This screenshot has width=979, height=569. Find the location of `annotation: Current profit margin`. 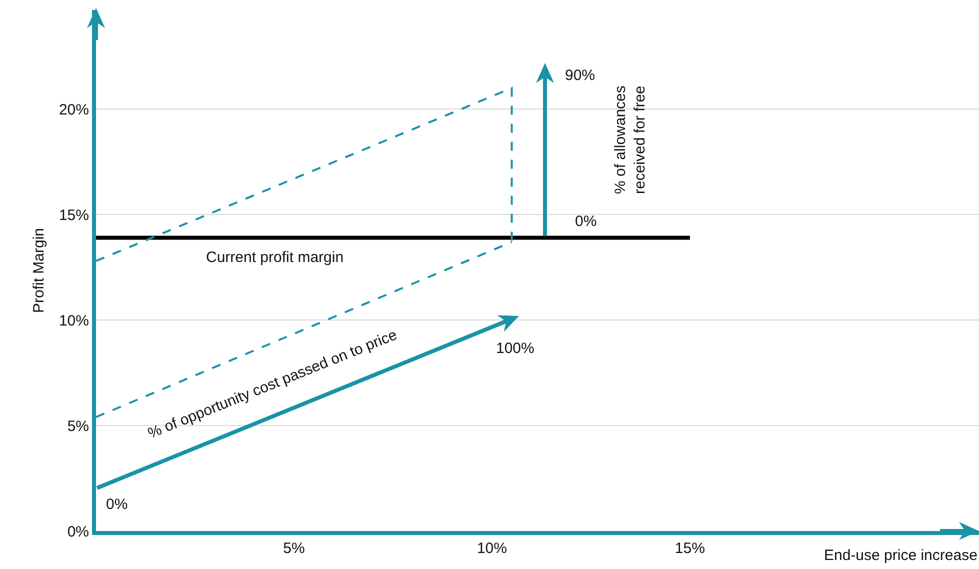

annotation: Current profit margin is located at coordinates (275, 257).